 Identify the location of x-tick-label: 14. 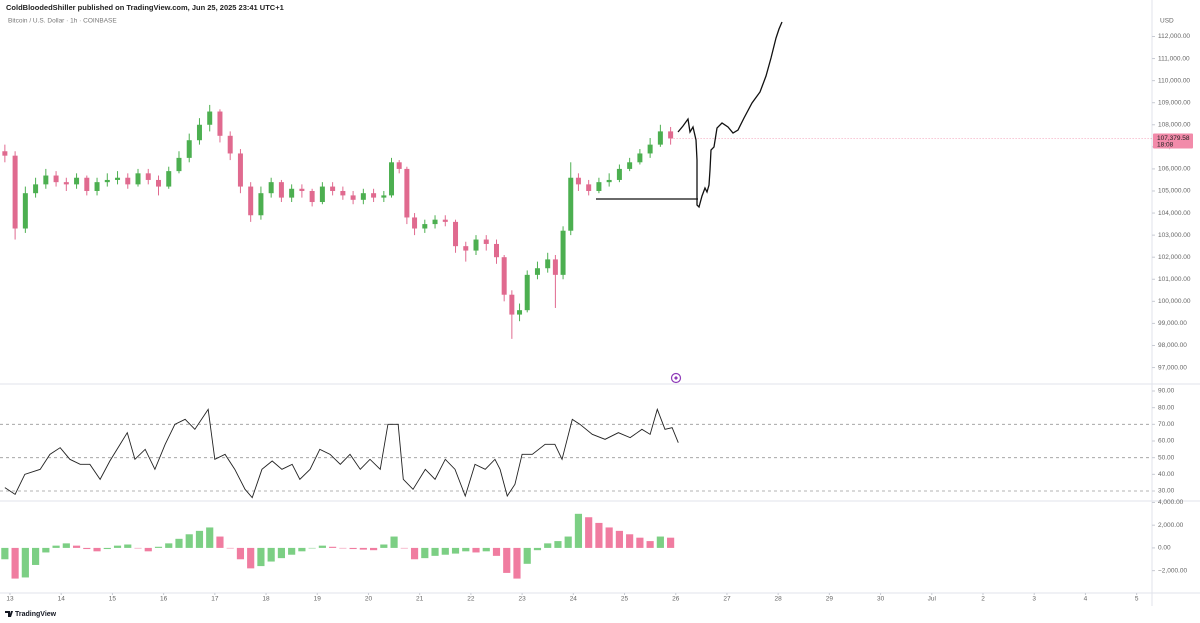
(62, 599).